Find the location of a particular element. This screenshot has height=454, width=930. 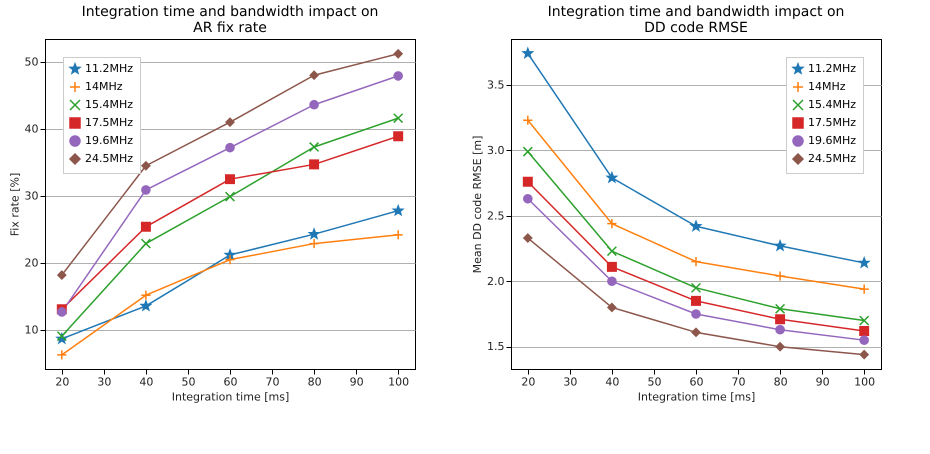

y-axis-title: Fix rate [%] is located at coordinates (15, 204).